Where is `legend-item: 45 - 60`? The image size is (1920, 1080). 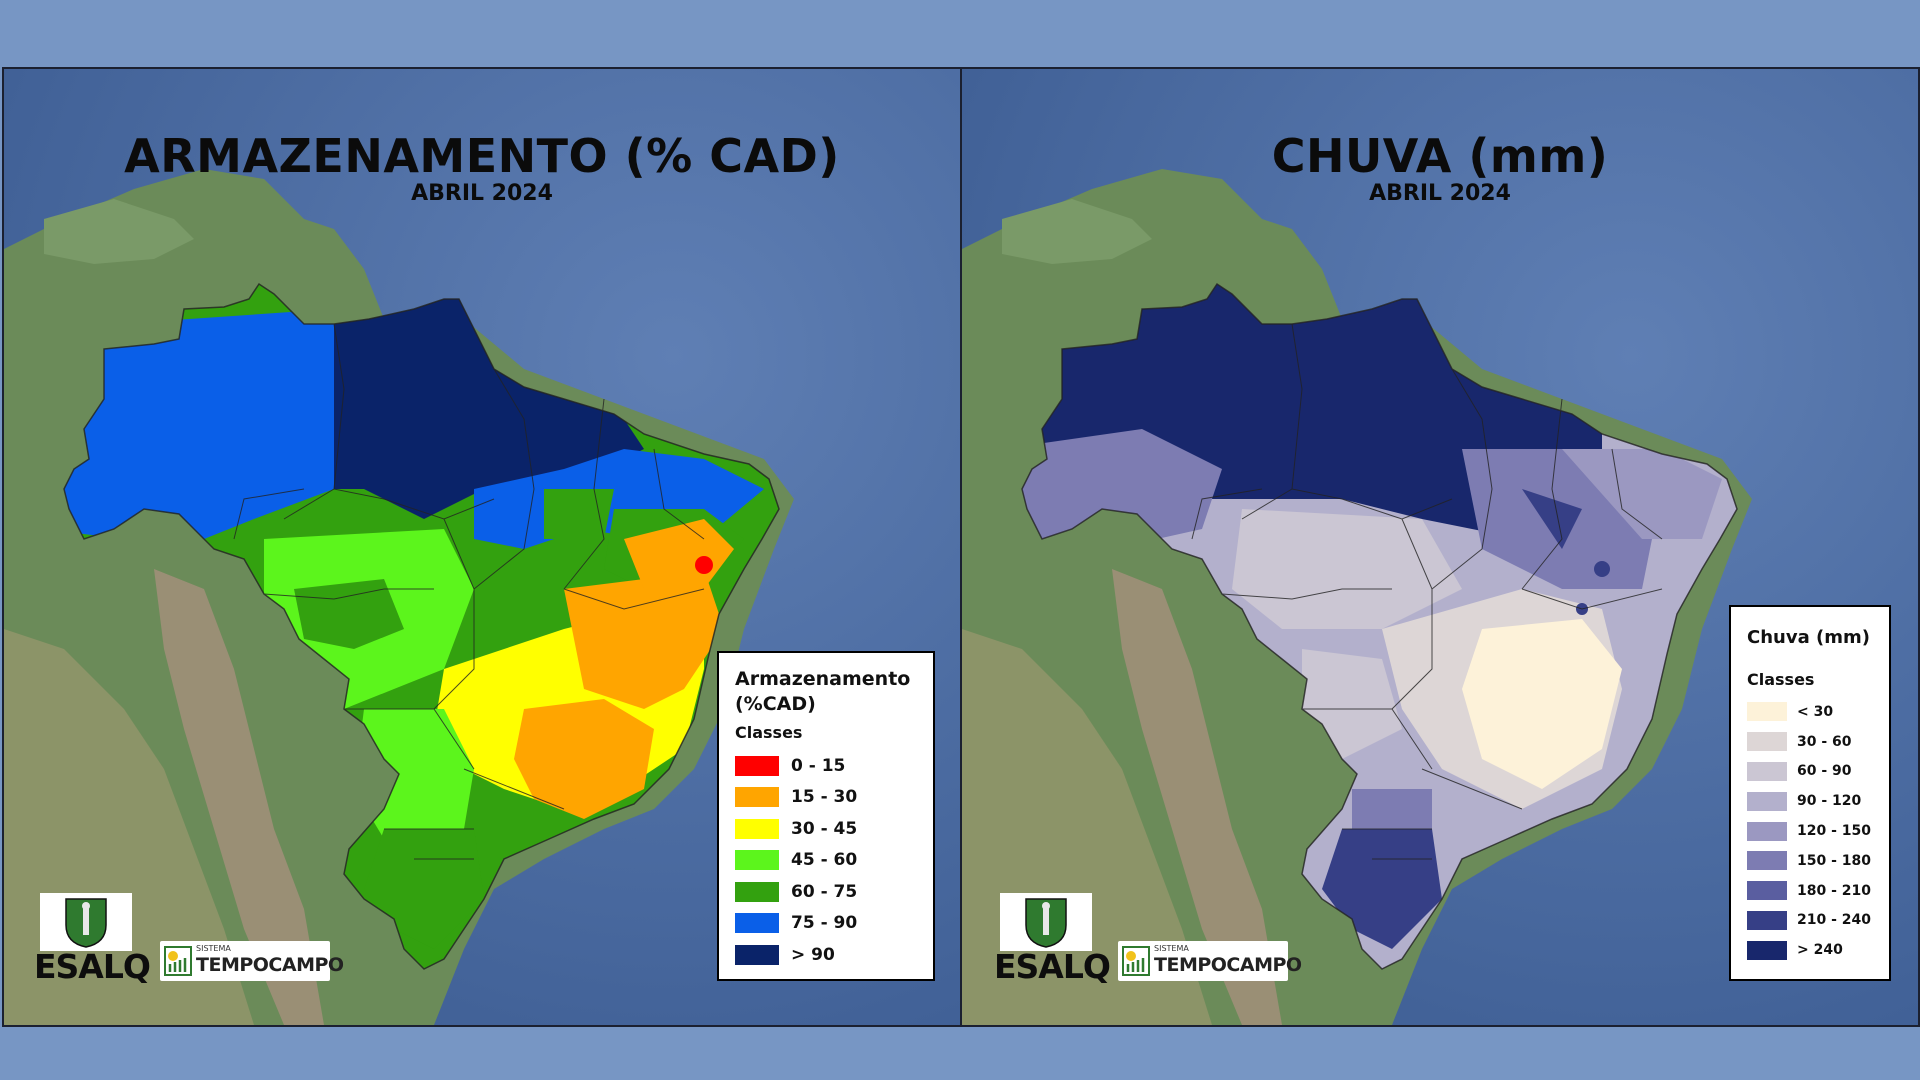 legend-item: 45 - 60 is located at coordinates (834, 861).